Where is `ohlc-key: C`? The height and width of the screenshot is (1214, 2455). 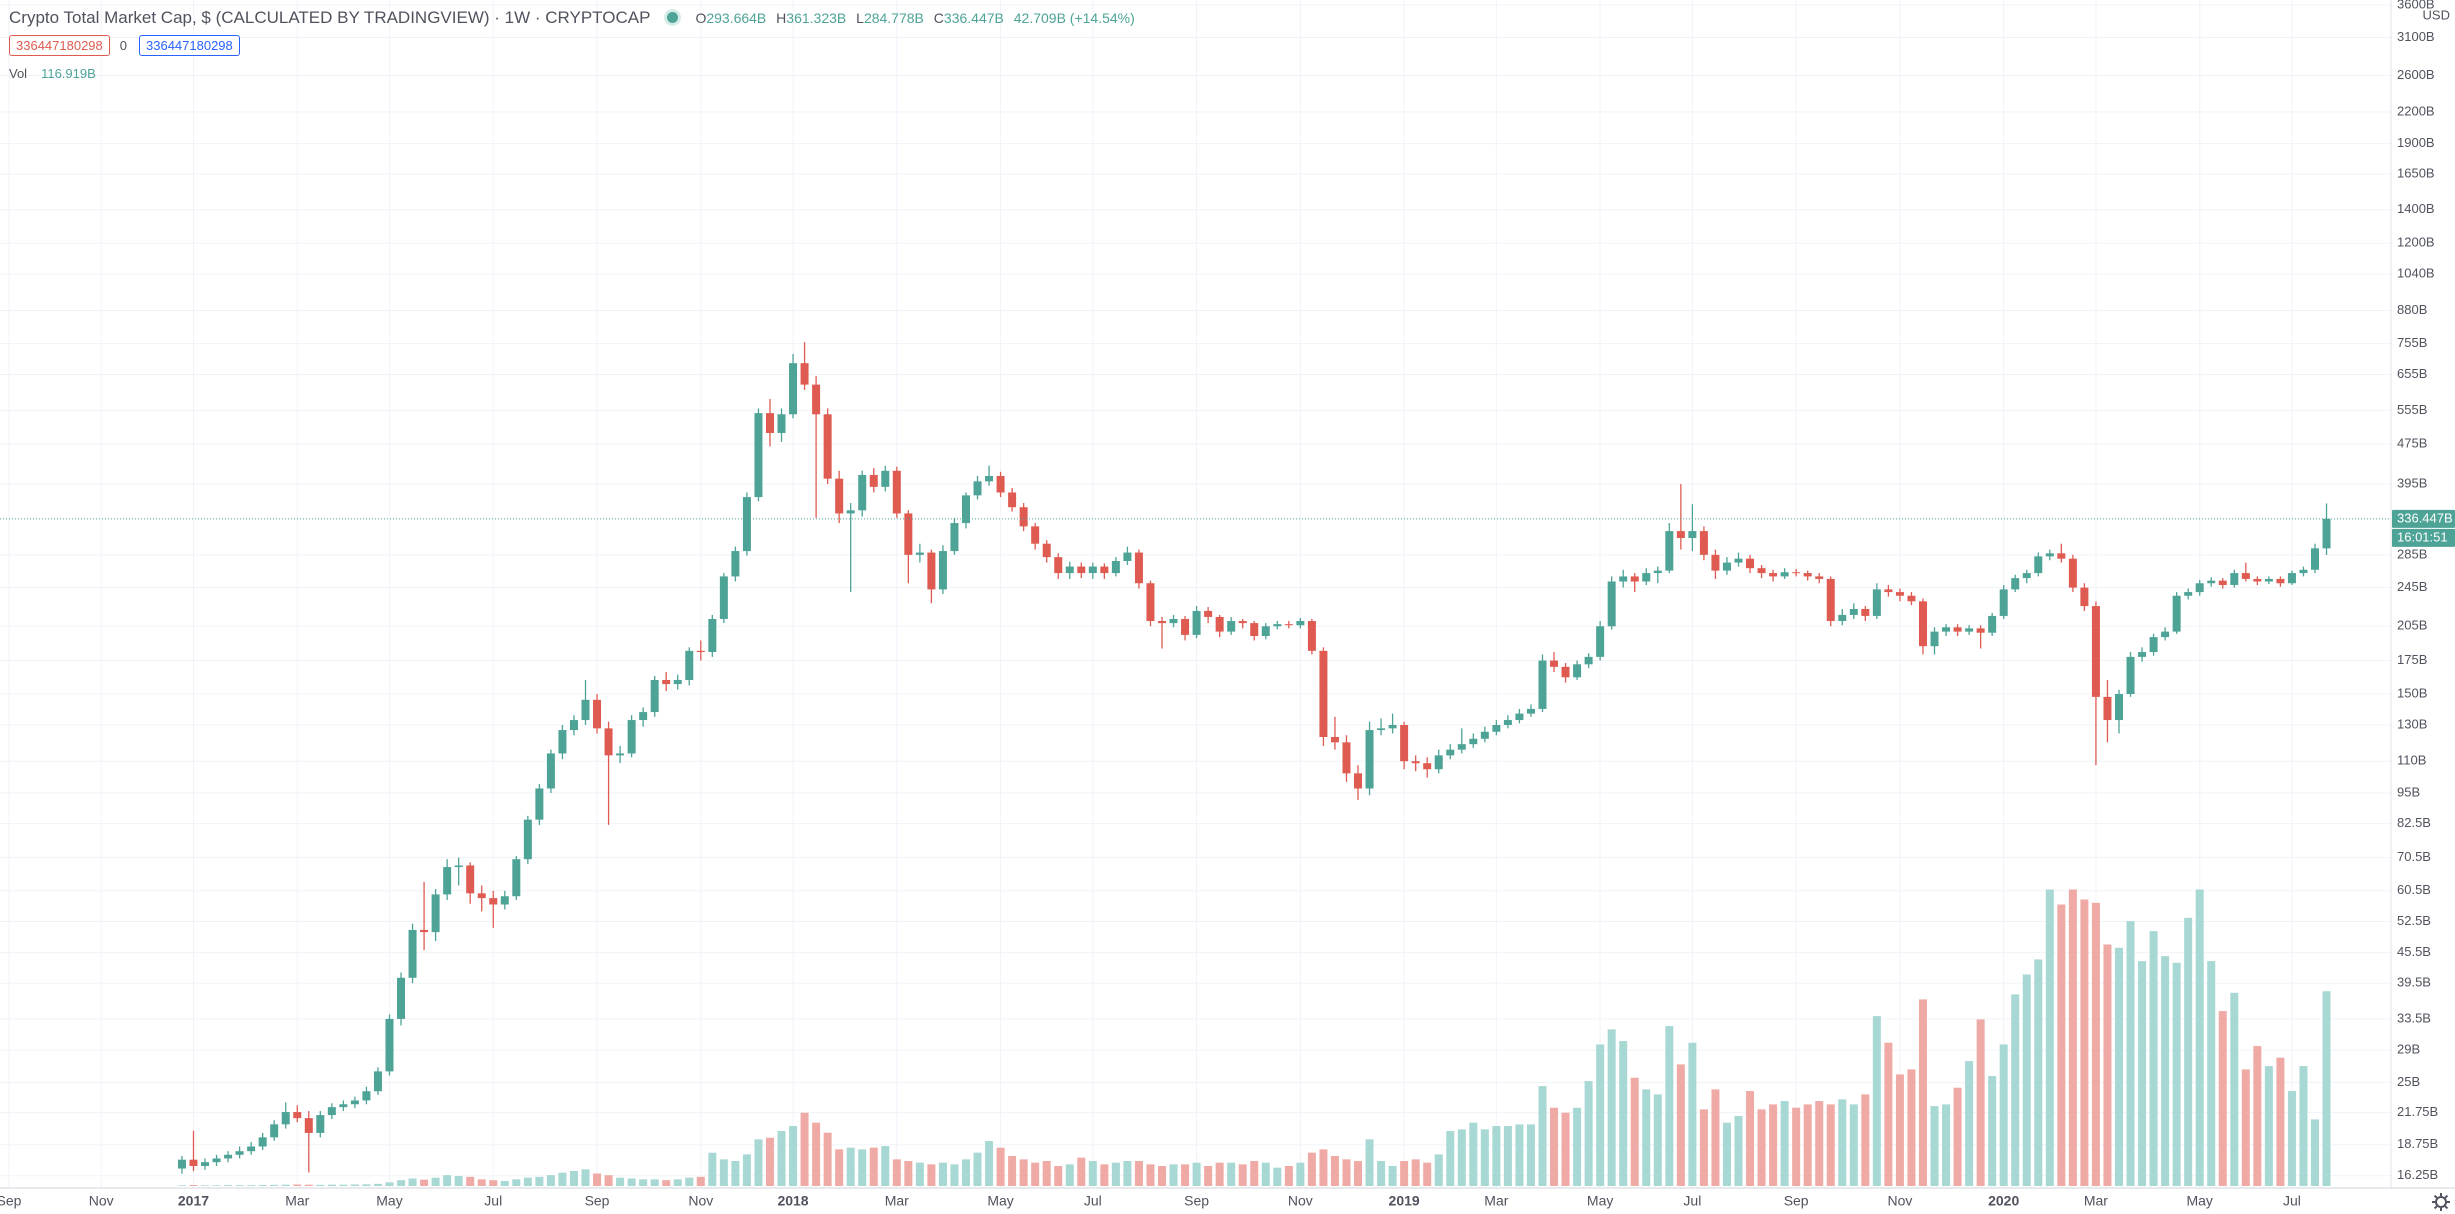
ohlc-key: C is located at coordinates (938, 17).